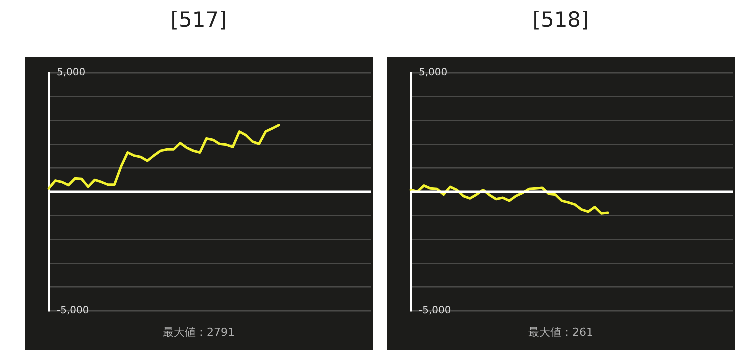 This screenshot has width=750, height=364. I want to click on text: 最大値：261, so click(561, 332).